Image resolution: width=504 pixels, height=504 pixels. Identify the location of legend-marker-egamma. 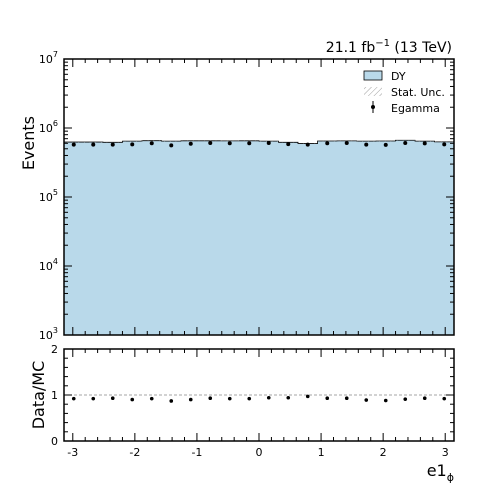
(373, 107).